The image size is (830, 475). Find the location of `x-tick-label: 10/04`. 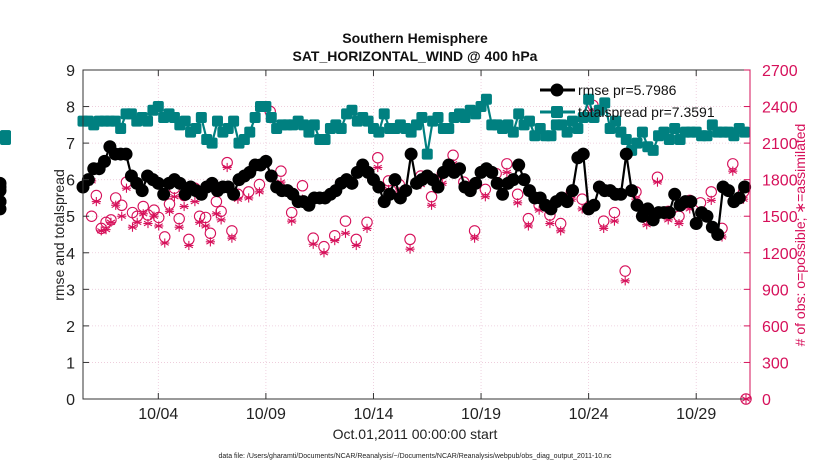

x-tick-label: 10/04 is located at coordinates (158, 414).